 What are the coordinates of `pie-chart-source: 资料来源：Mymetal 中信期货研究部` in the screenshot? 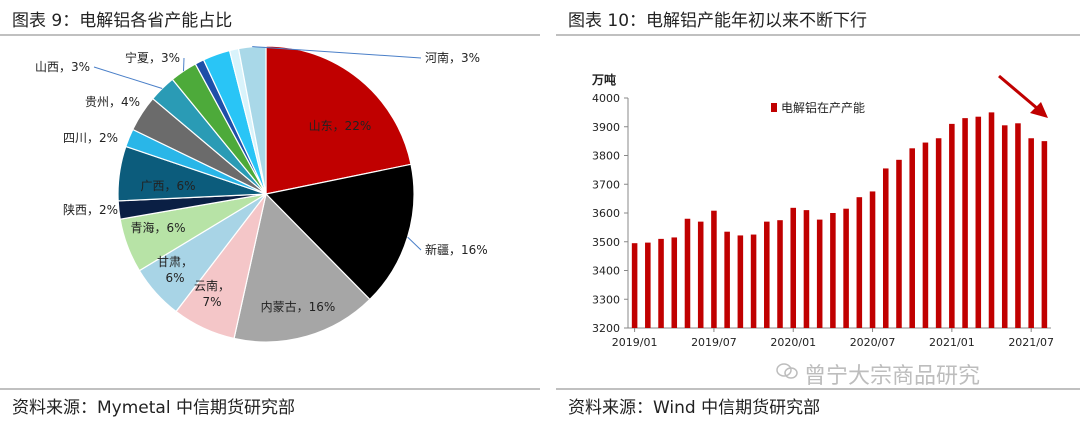 It's located at (153, 408).